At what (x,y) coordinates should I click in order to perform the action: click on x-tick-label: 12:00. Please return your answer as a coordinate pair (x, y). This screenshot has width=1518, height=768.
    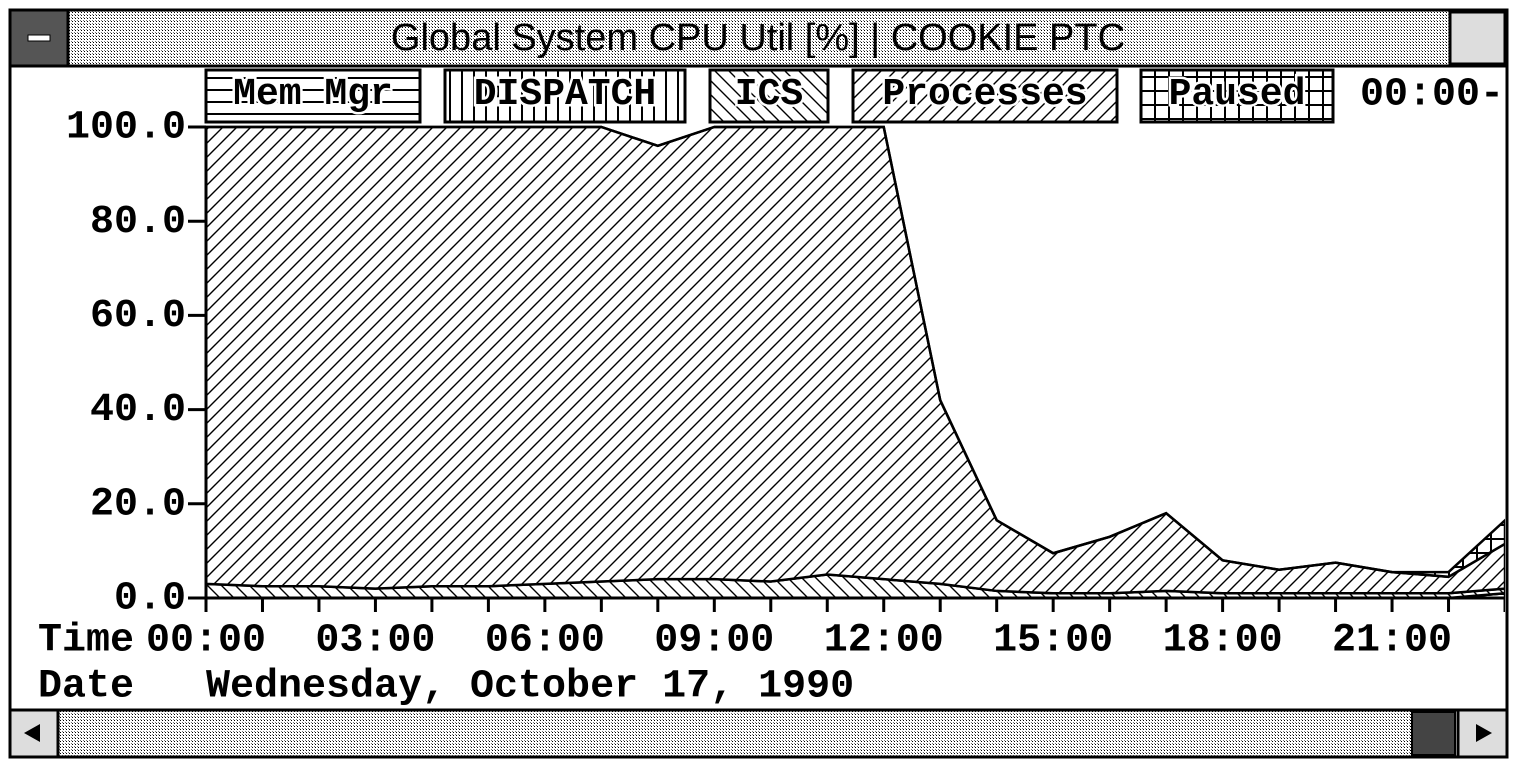
    Looking at the image, I should click on (884, 641).